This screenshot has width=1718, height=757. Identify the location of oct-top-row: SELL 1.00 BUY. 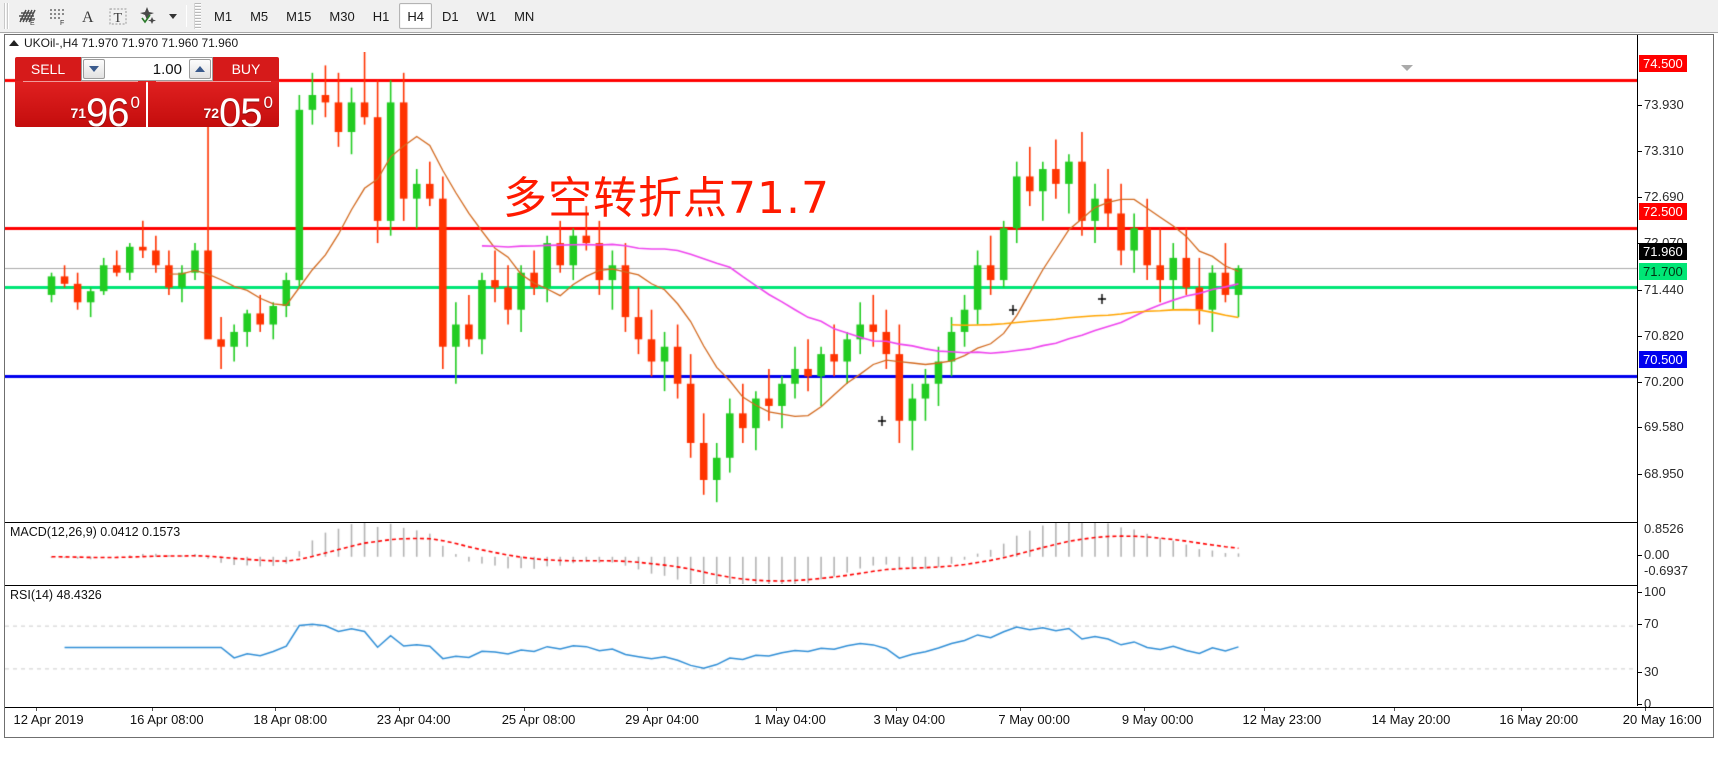
(147, 69).